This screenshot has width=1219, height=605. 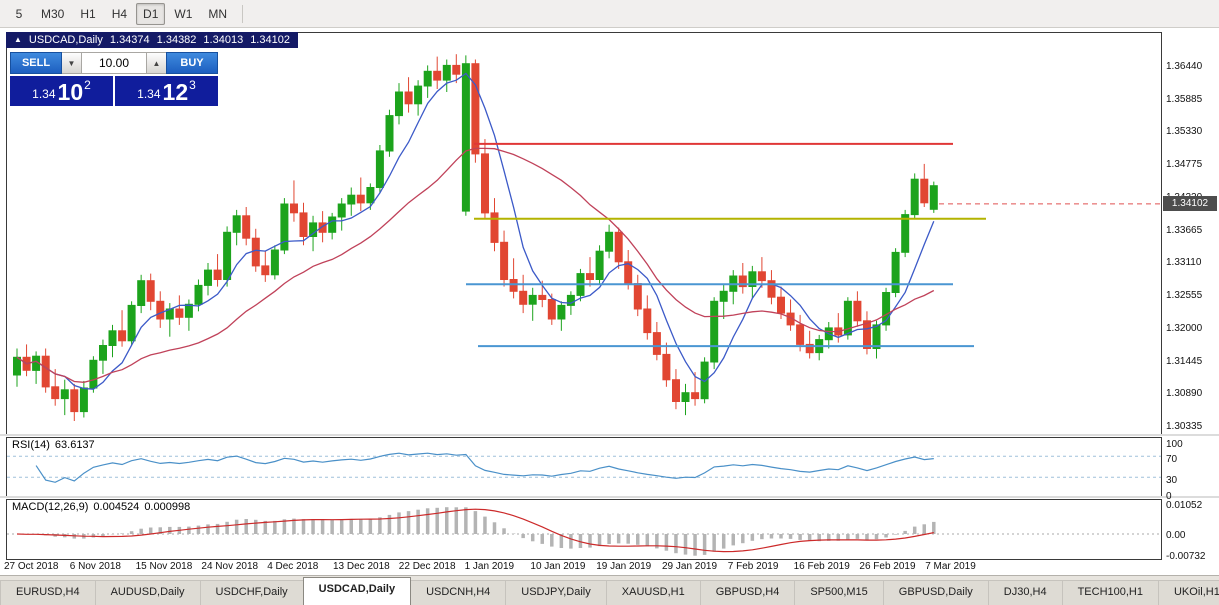 I want to click on price-tick: 1.32000, so click(x=1184, y=328).